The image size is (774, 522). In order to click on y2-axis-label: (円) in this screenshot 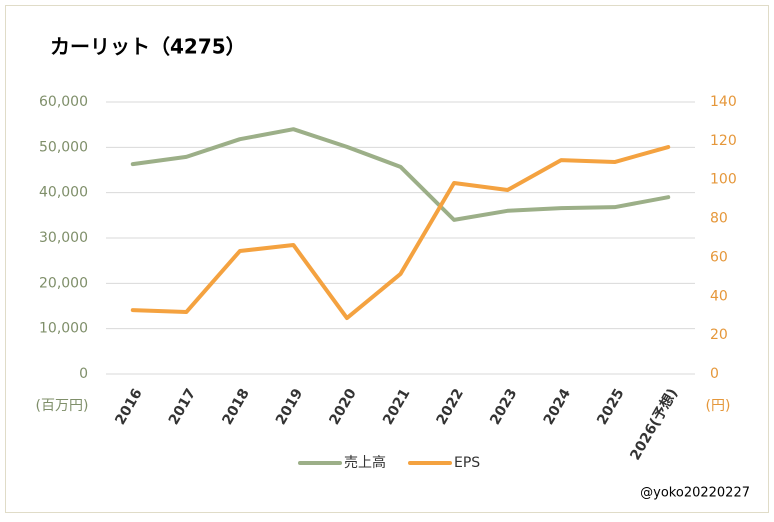, I will do `click(718, 406)`.